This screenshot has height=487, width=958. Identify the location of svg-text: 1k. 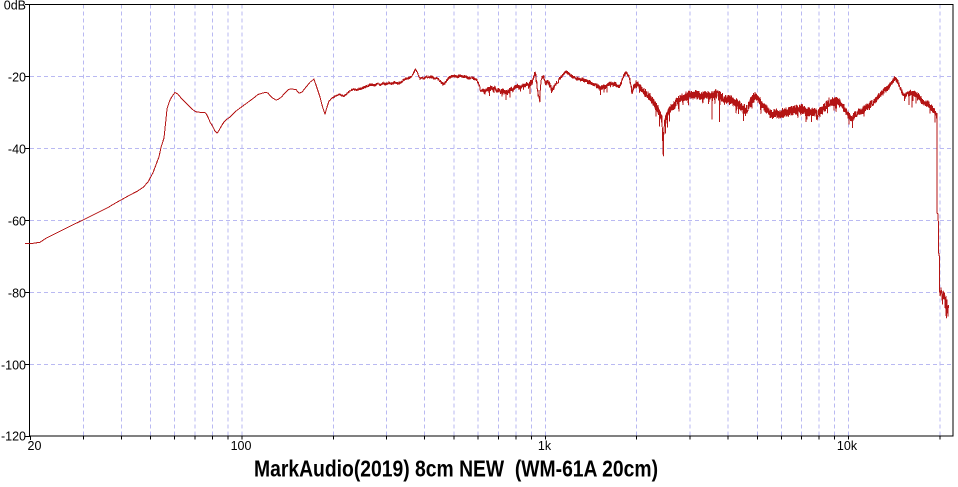
(545, 446).